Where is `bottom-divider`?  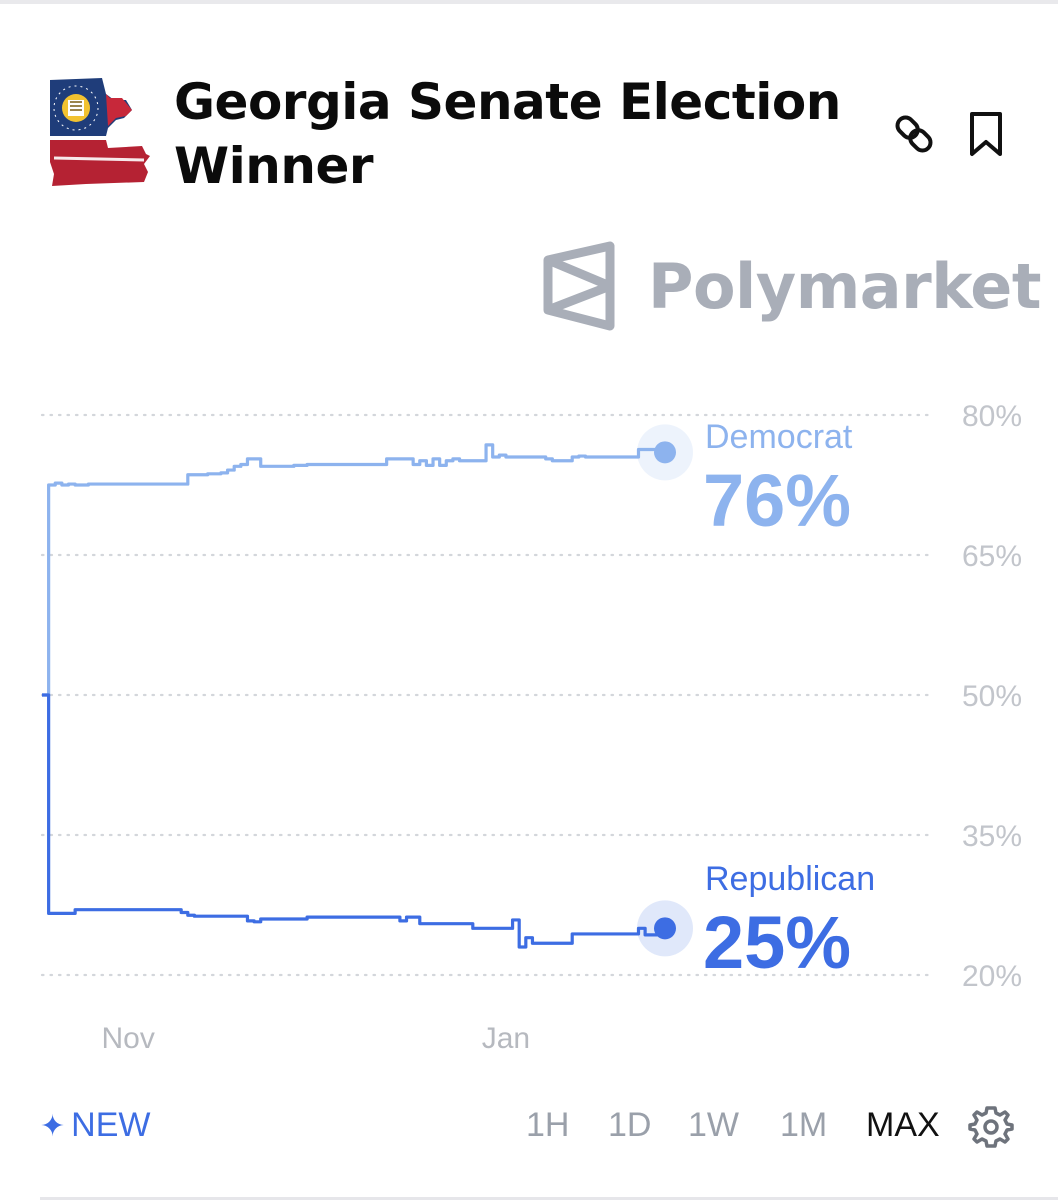
bottom-divider is located at coordinates (549, 1198).